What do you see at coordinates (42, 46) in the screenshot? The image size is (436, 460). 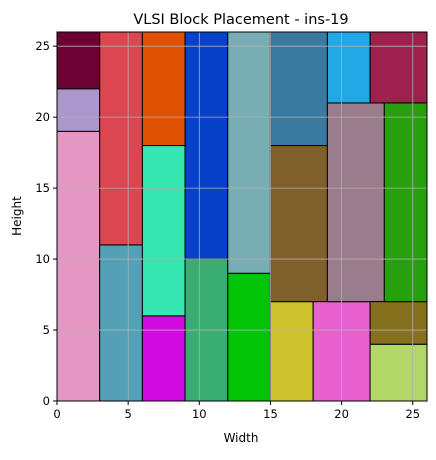 I see `y-tick-label: 25` at bounding box center [42, 46].